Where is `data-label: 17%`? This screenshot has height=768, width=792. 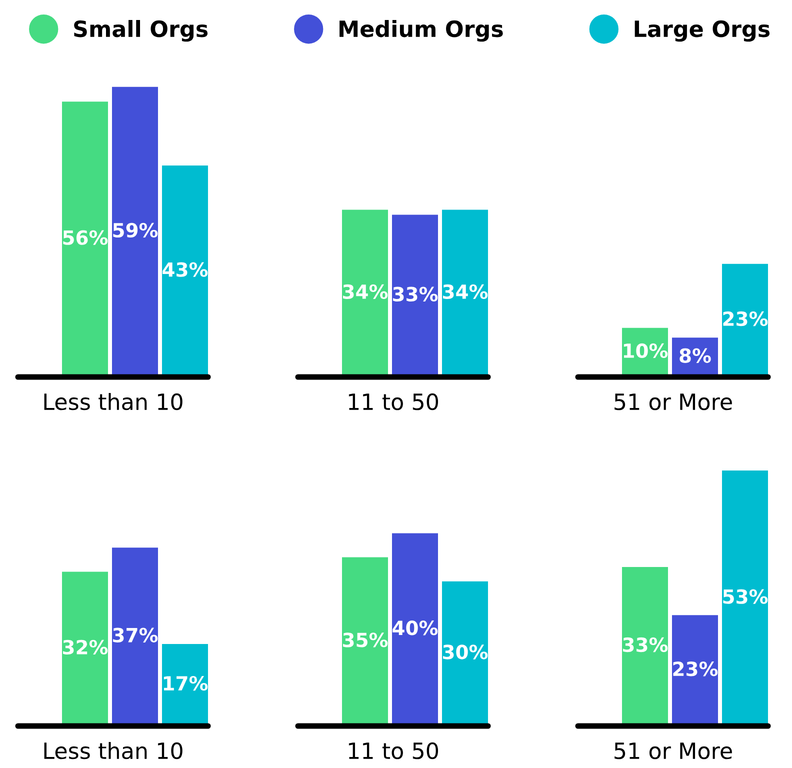
data-label: 17% is located at coordinates (186, 683).